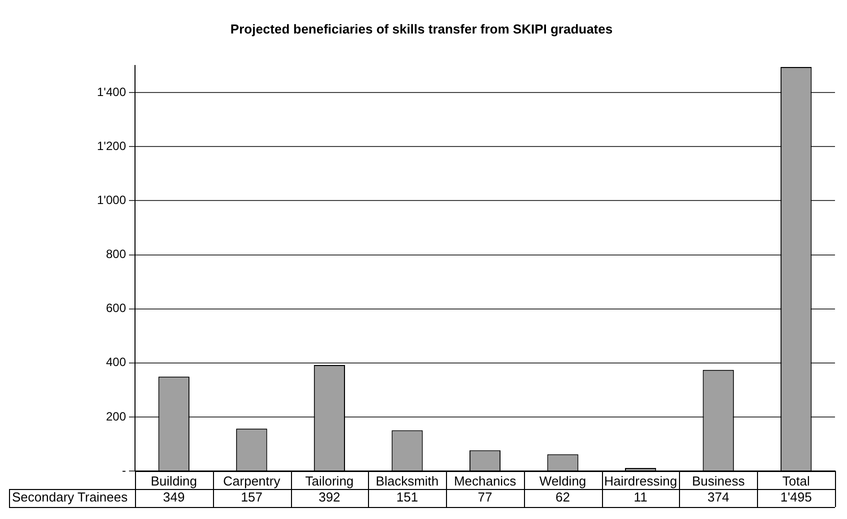 The width and height of the screenshot is (847, 519). I want to click on data-label: 374, so click(718, 497).